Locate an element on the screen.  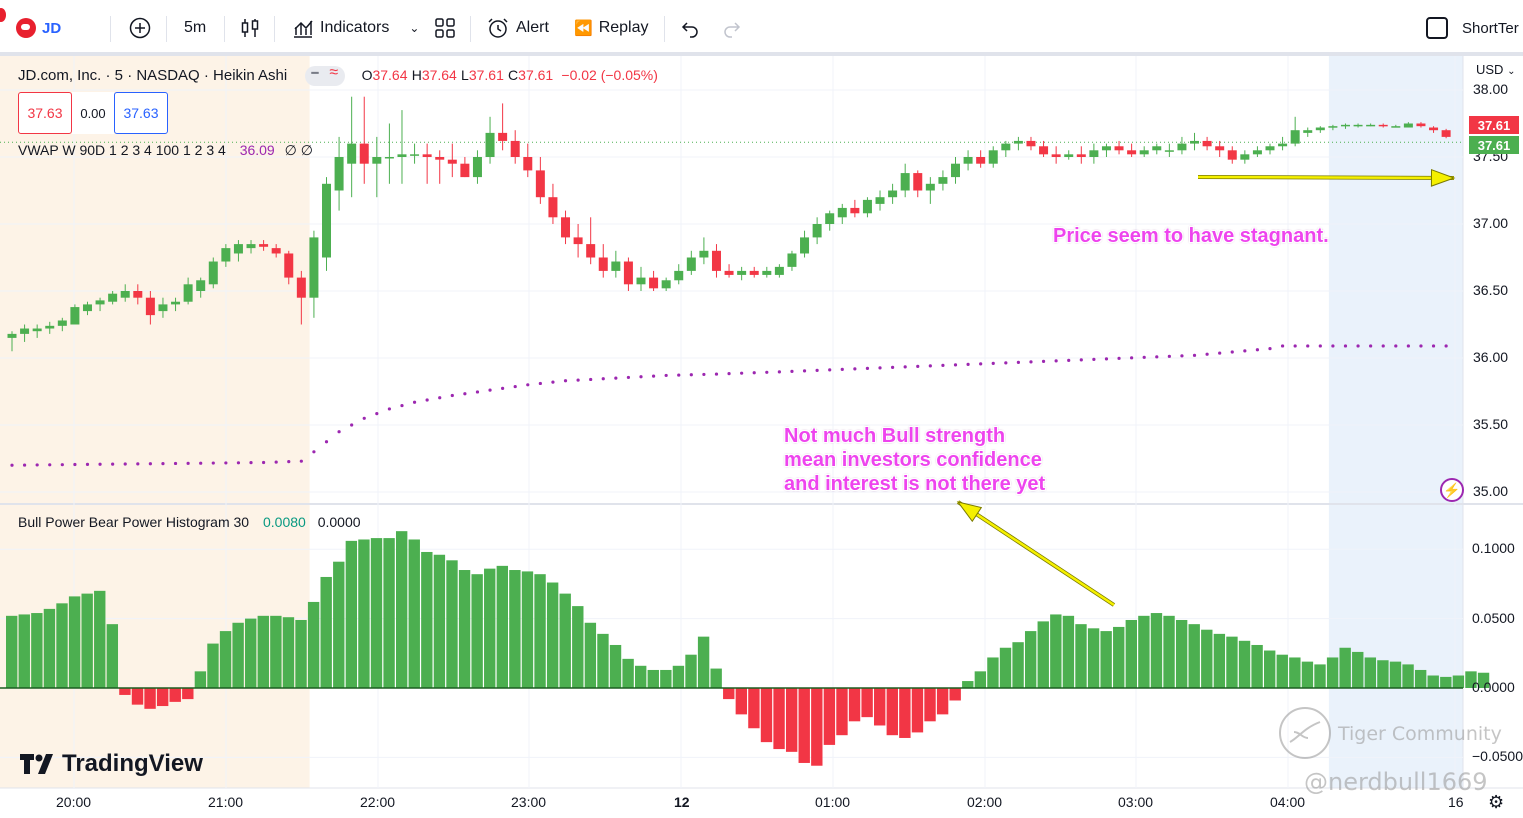
compare-symbol-button is located at coordinates (140, 28).